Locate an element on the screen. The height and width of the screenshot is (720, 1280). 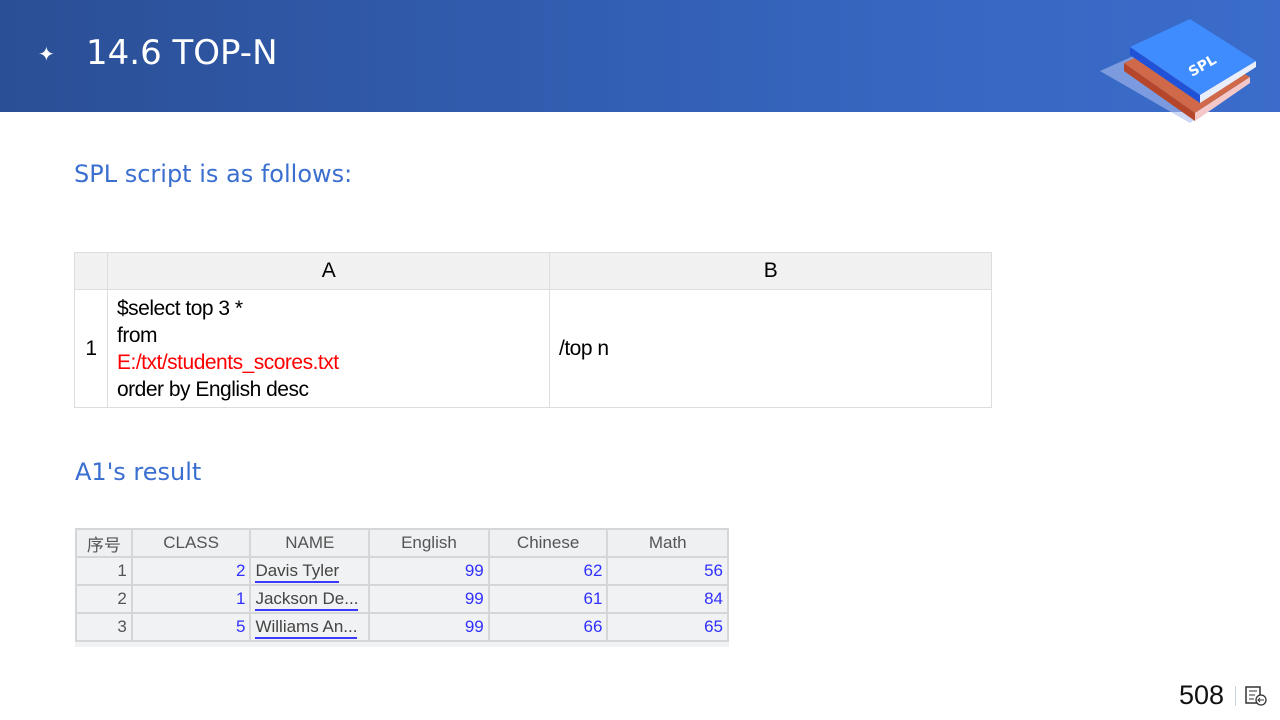
col-math: Math is located at coordinates (667, 543).